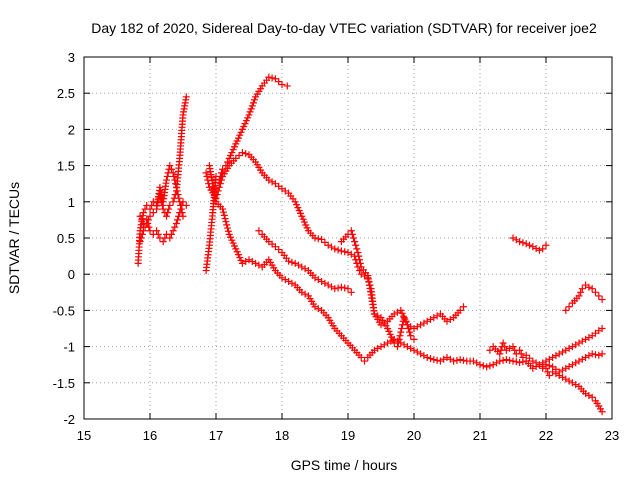  Describe the element at coordinates (66, 166) in the screenshot. I see `y-tick-label: 1.5` at that location.